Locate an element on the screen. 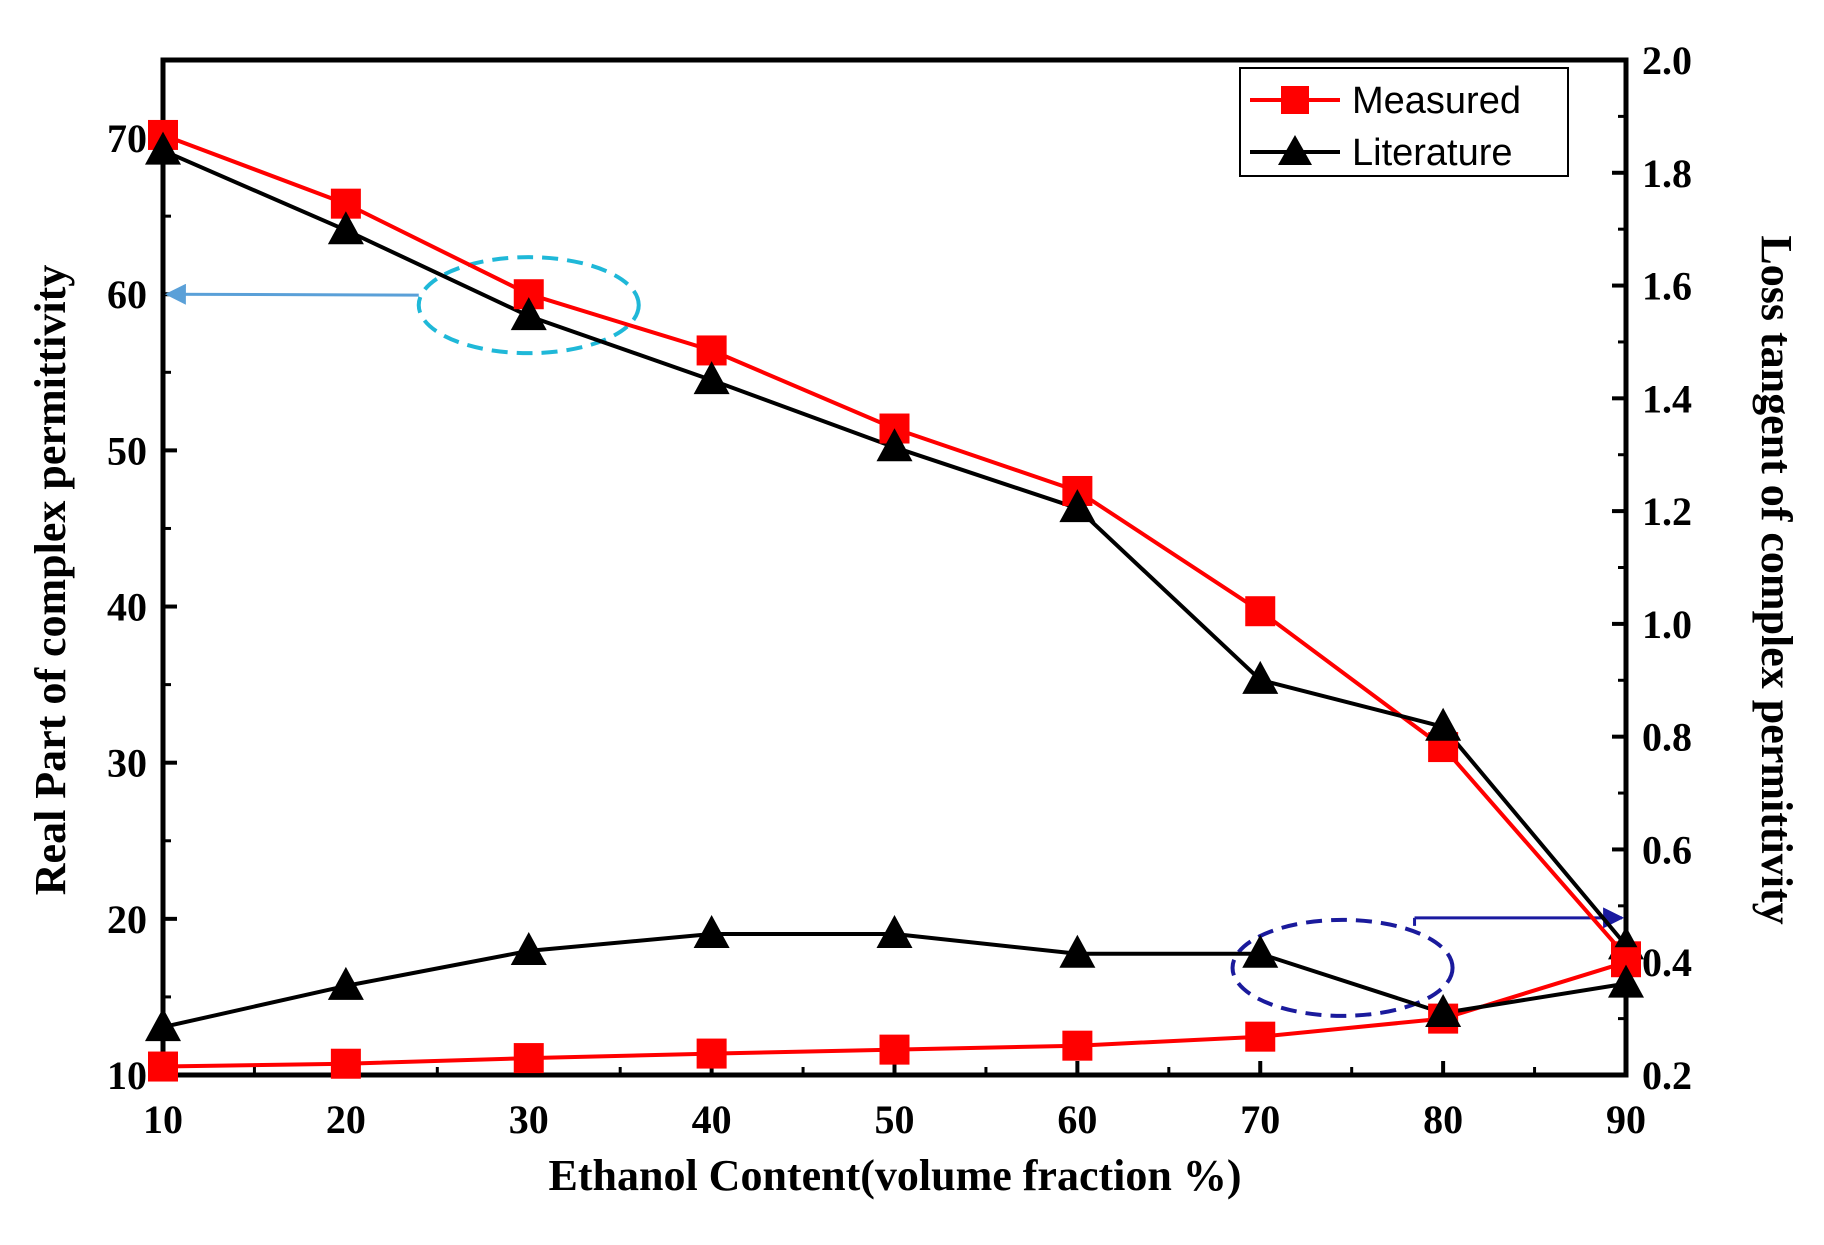  x-tick-label-50: 50 is located at coordinates (895, 1119).